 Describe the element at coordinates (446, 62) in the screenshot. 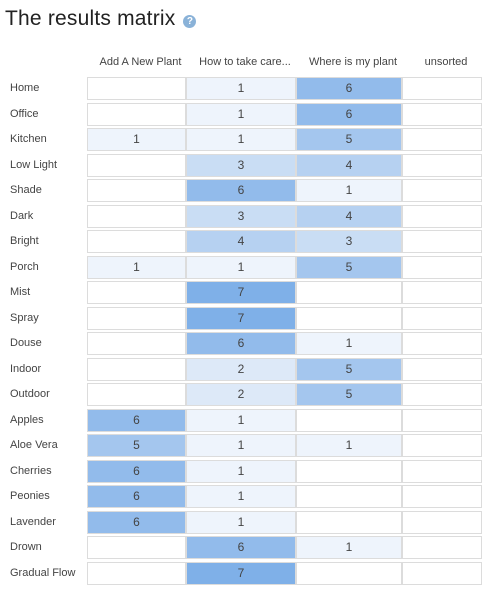

I see `column-header: unsorted` at that location.